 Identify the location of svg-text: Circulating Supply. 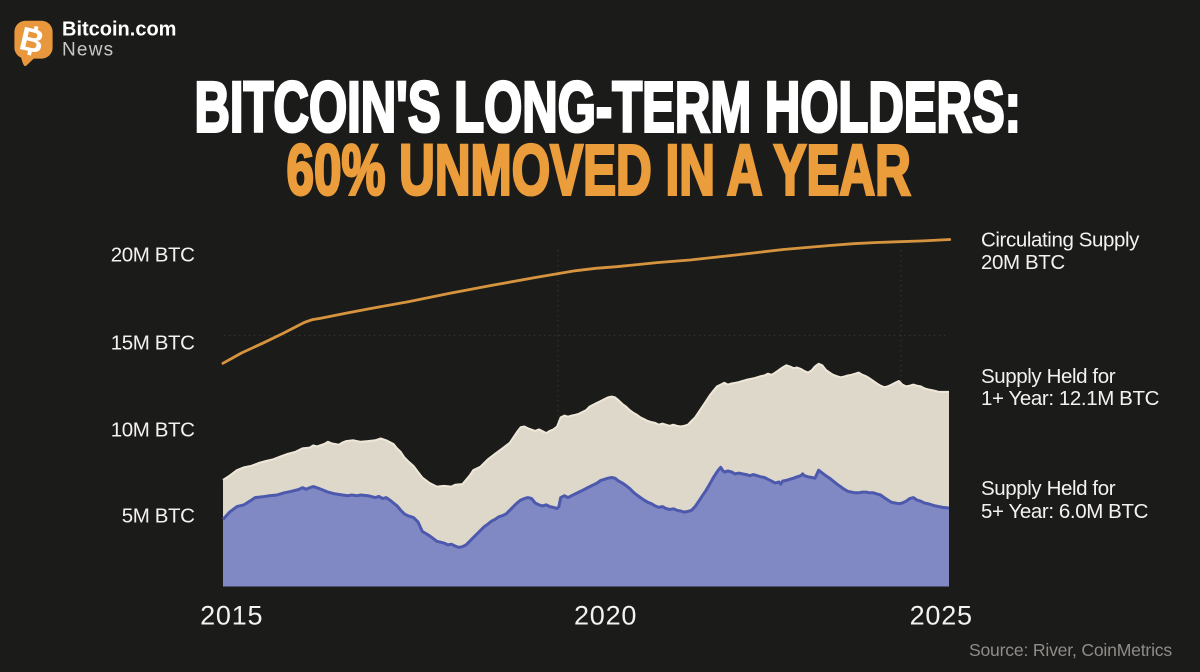
(1060, 239).